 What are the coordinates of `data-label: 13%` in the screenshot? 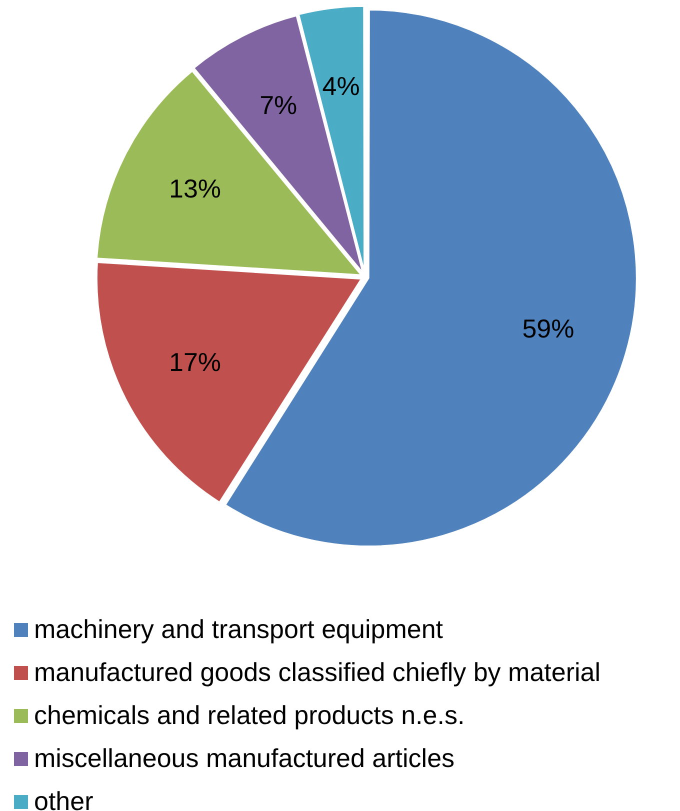 It's located at (195, 189).